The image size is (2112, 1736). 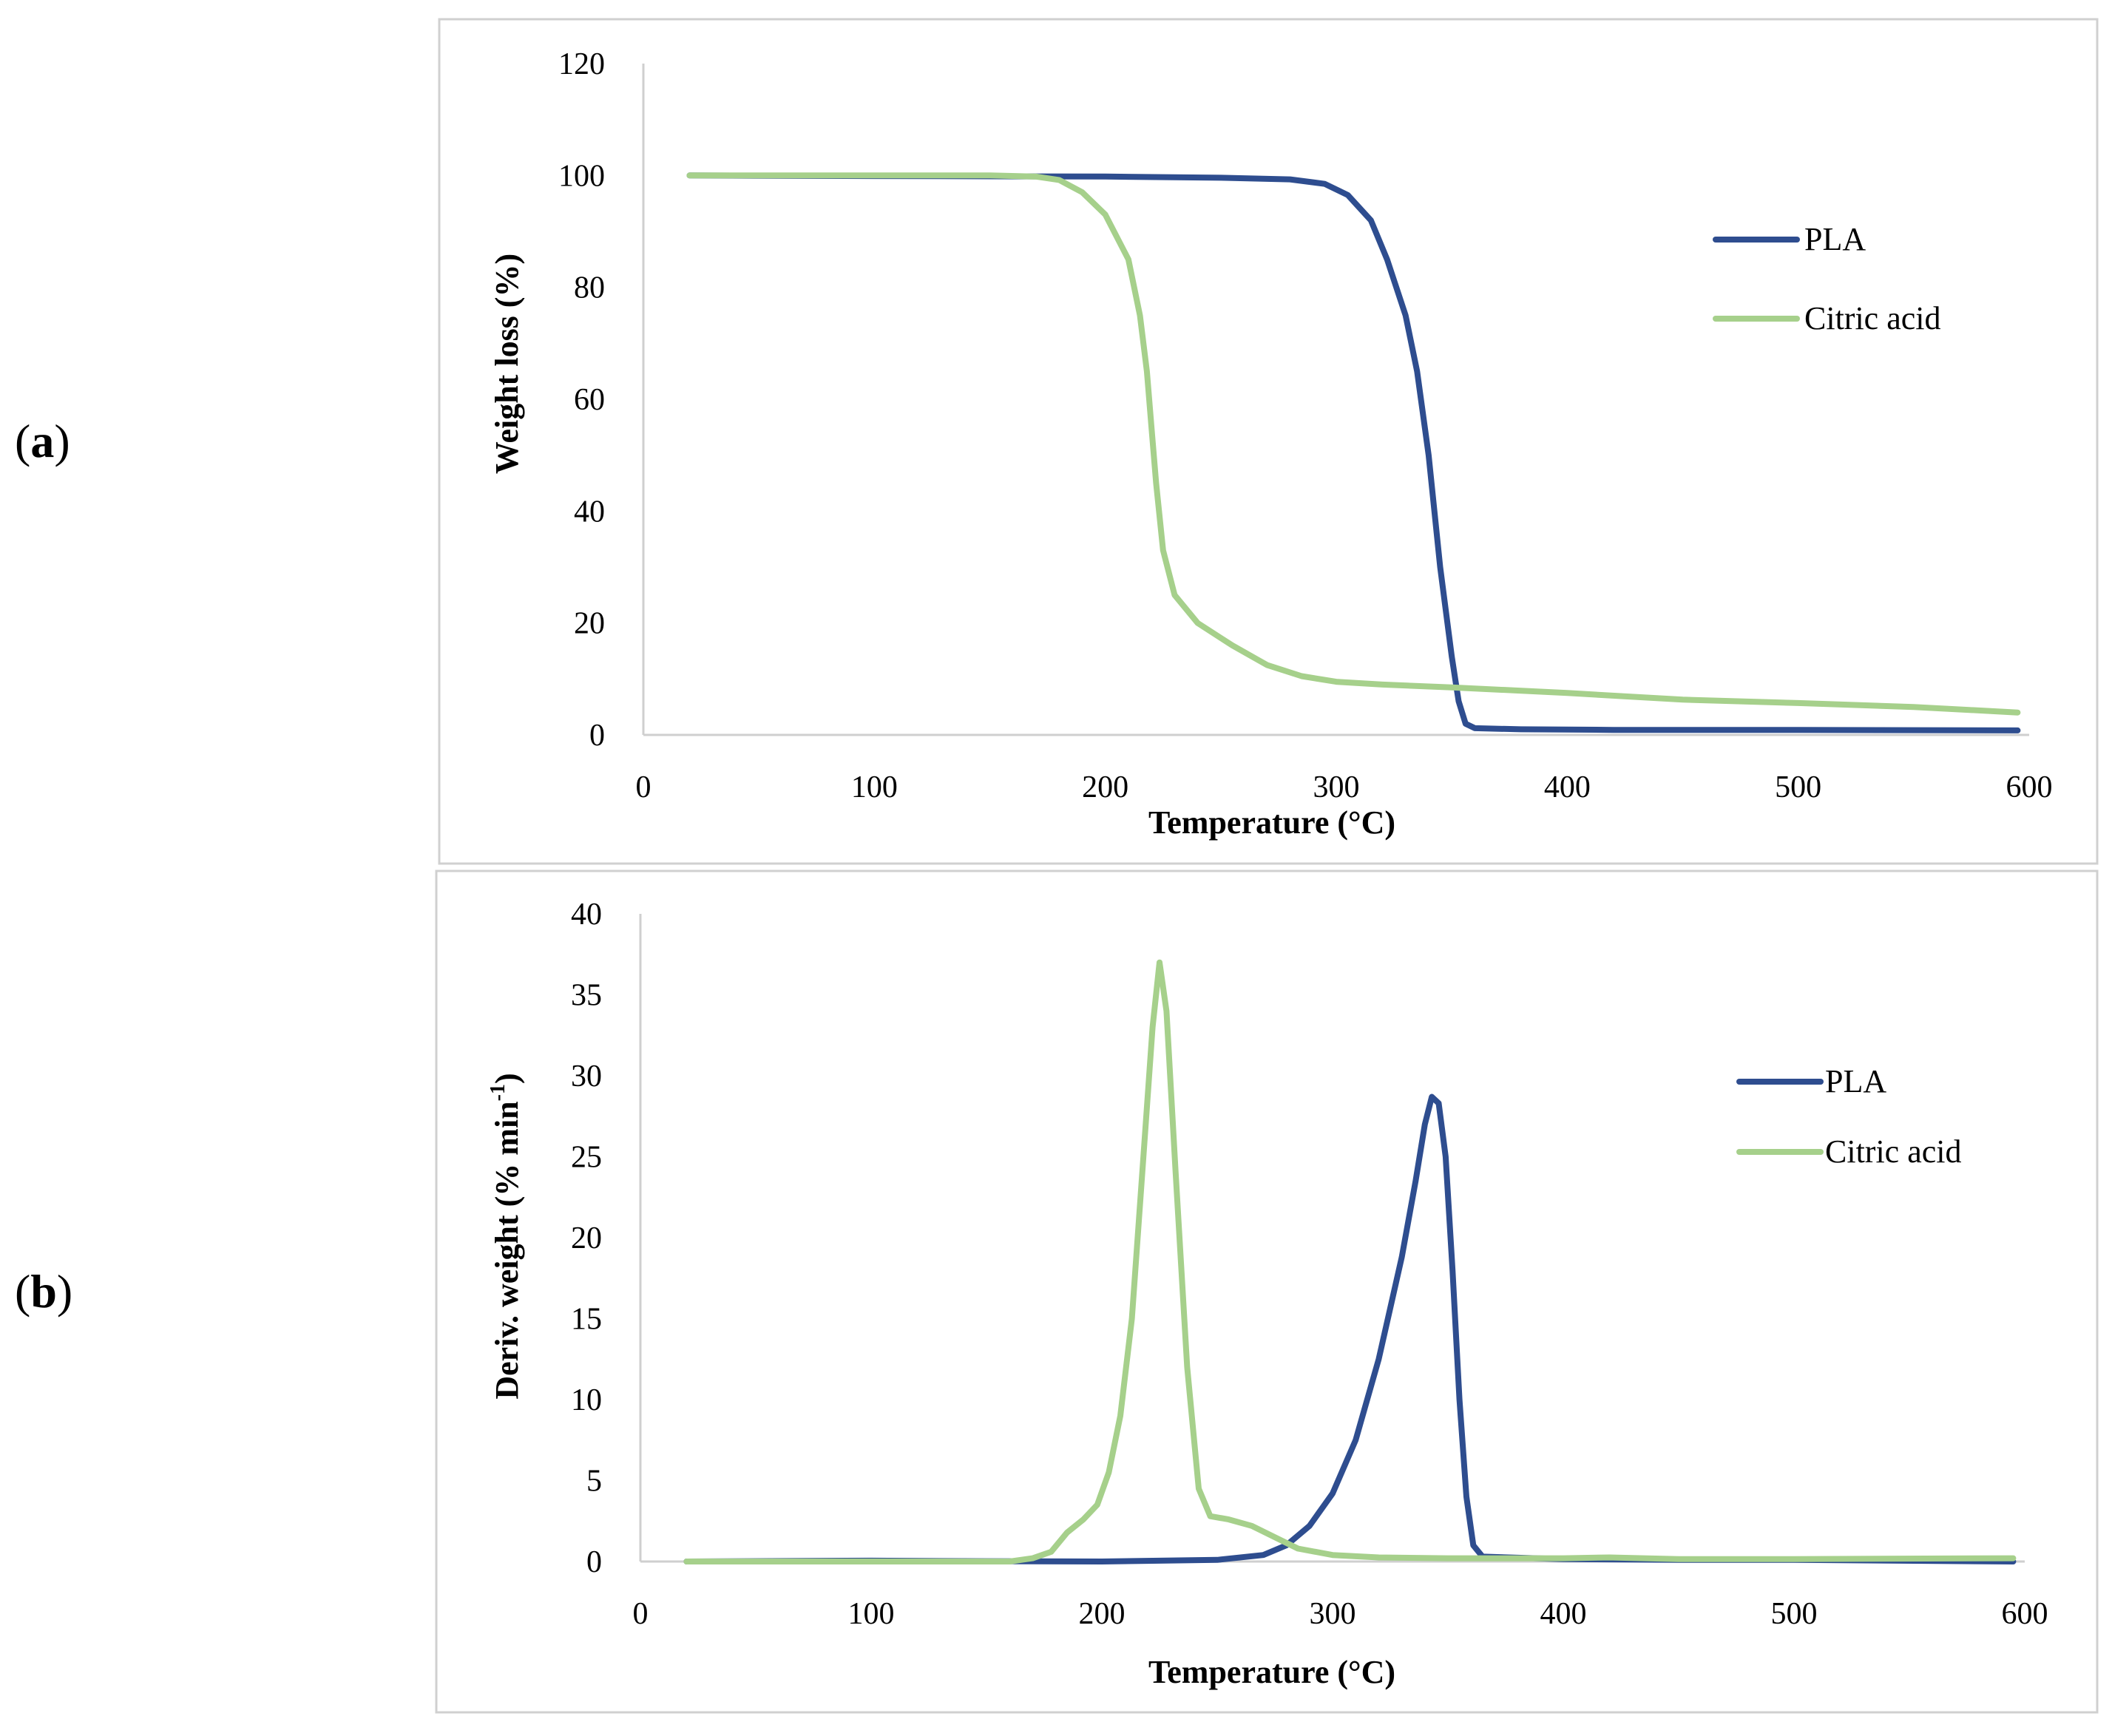 I want to click on chart-a-x-tick-label: 0, so click(x=643, y=787).